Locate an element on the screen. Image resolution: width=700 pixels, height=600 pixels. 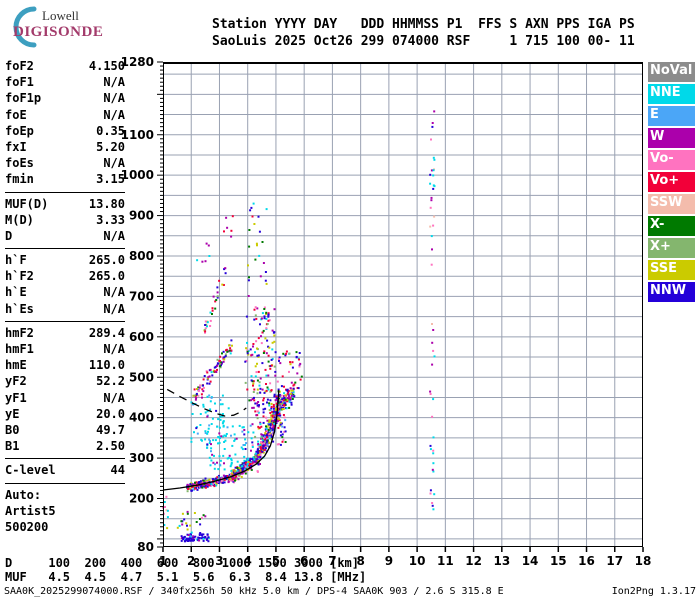
cluster-f-trace-mid is located at coordinates (244, 467).